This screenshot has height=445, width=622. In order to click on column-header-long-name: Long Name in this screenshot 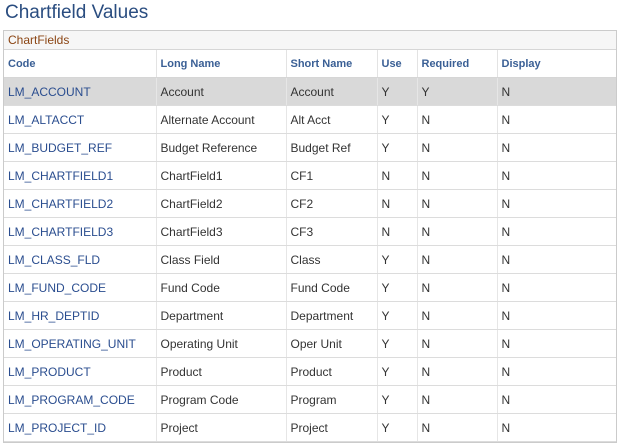, I will do `click(221, 64)`.